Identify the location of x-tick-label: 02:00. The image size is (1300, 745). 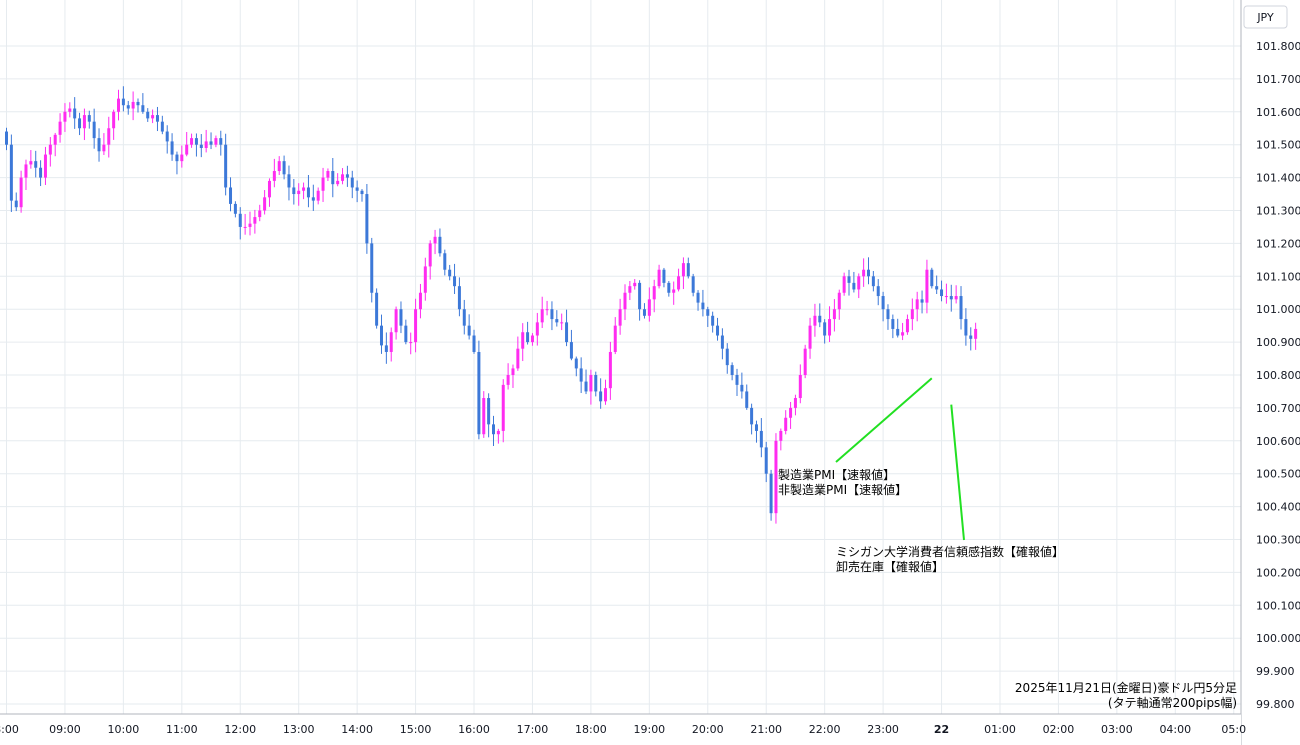
(1059, 729).